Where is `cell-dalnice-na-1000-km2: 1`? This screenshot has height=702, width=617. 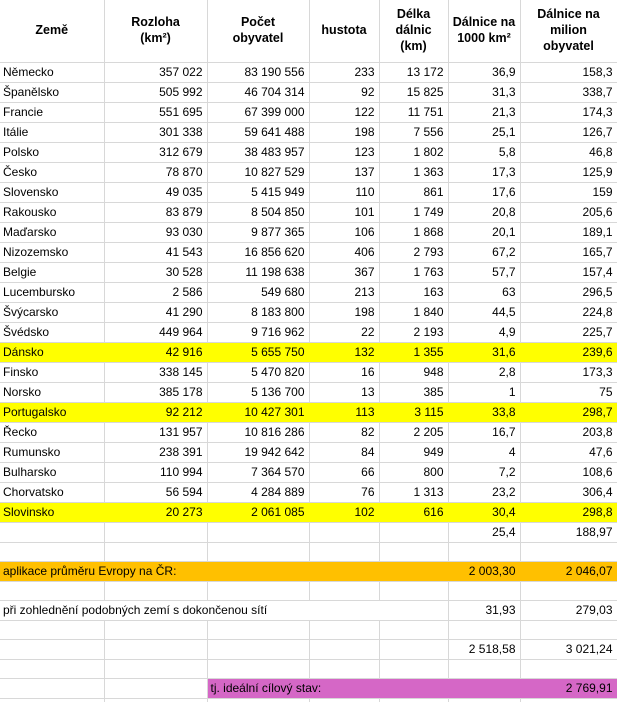
cell-dalnice-na-1000-km2: 1 is located at coordinates (484, 392).